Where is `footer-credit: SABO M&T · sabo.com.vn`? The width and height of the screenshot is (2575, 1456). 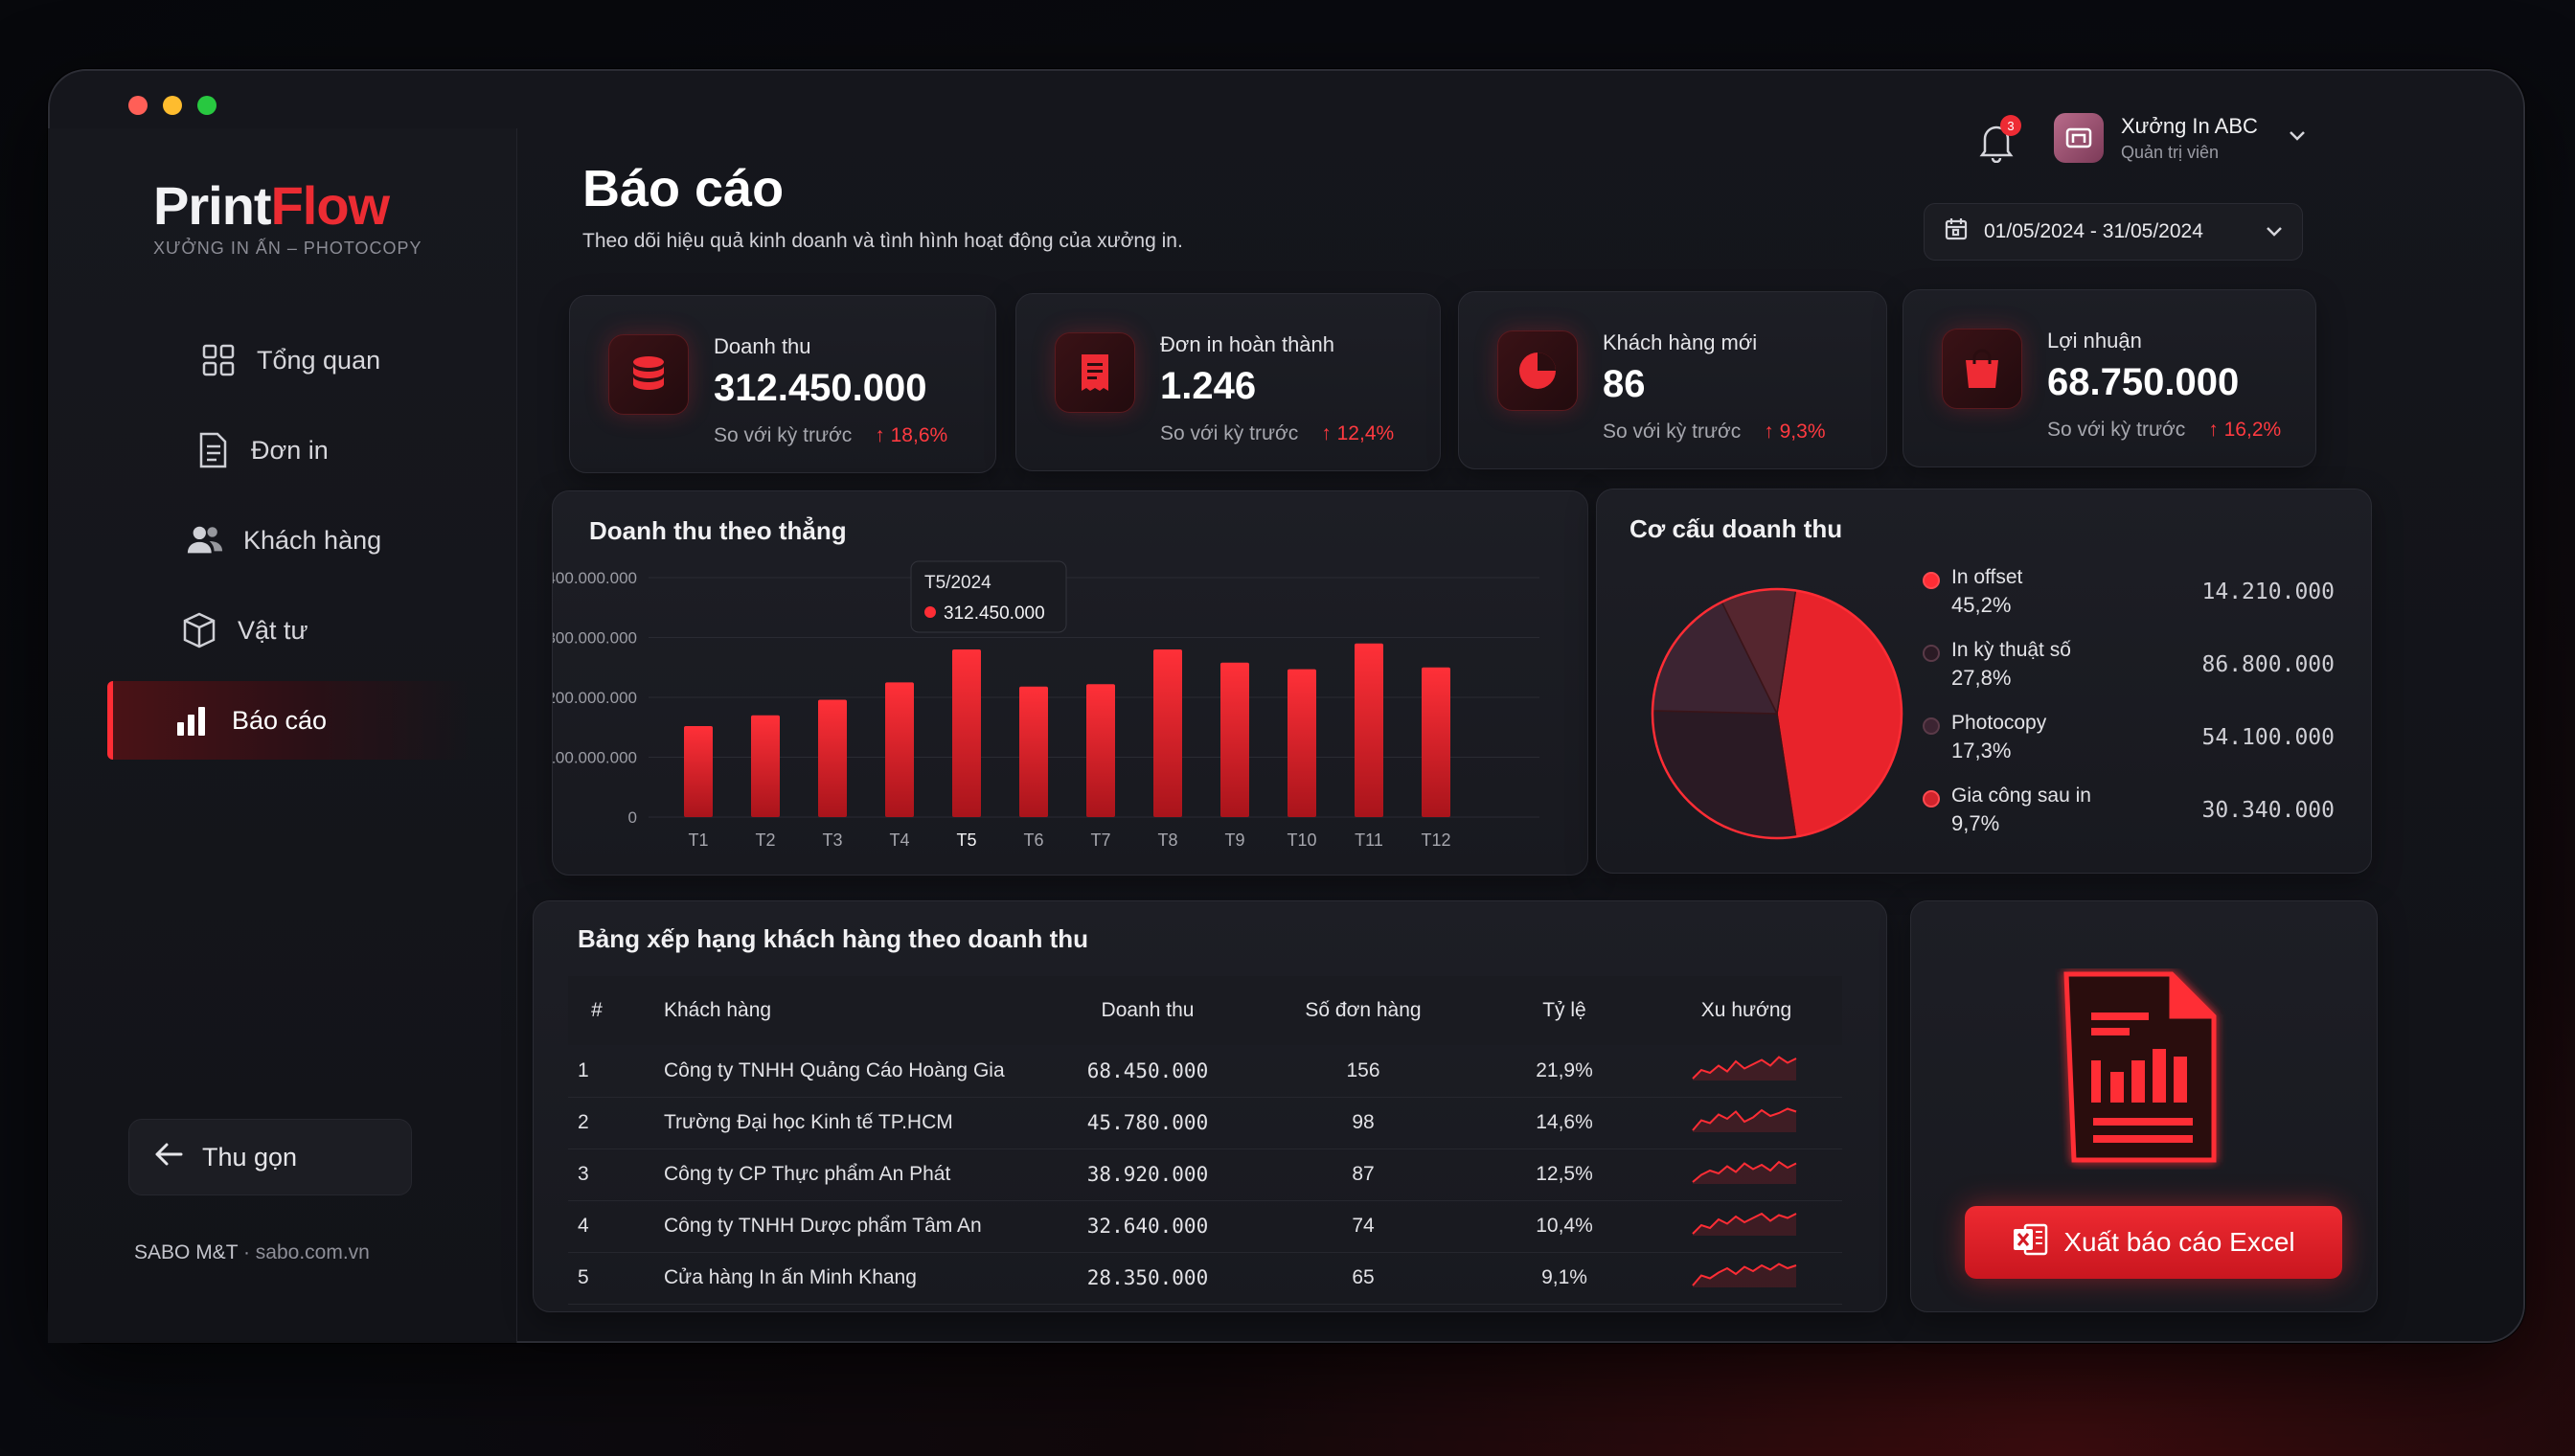
footer-credit: SABO M&T · sabo.com.vn is located at coordinates (252, 1252).